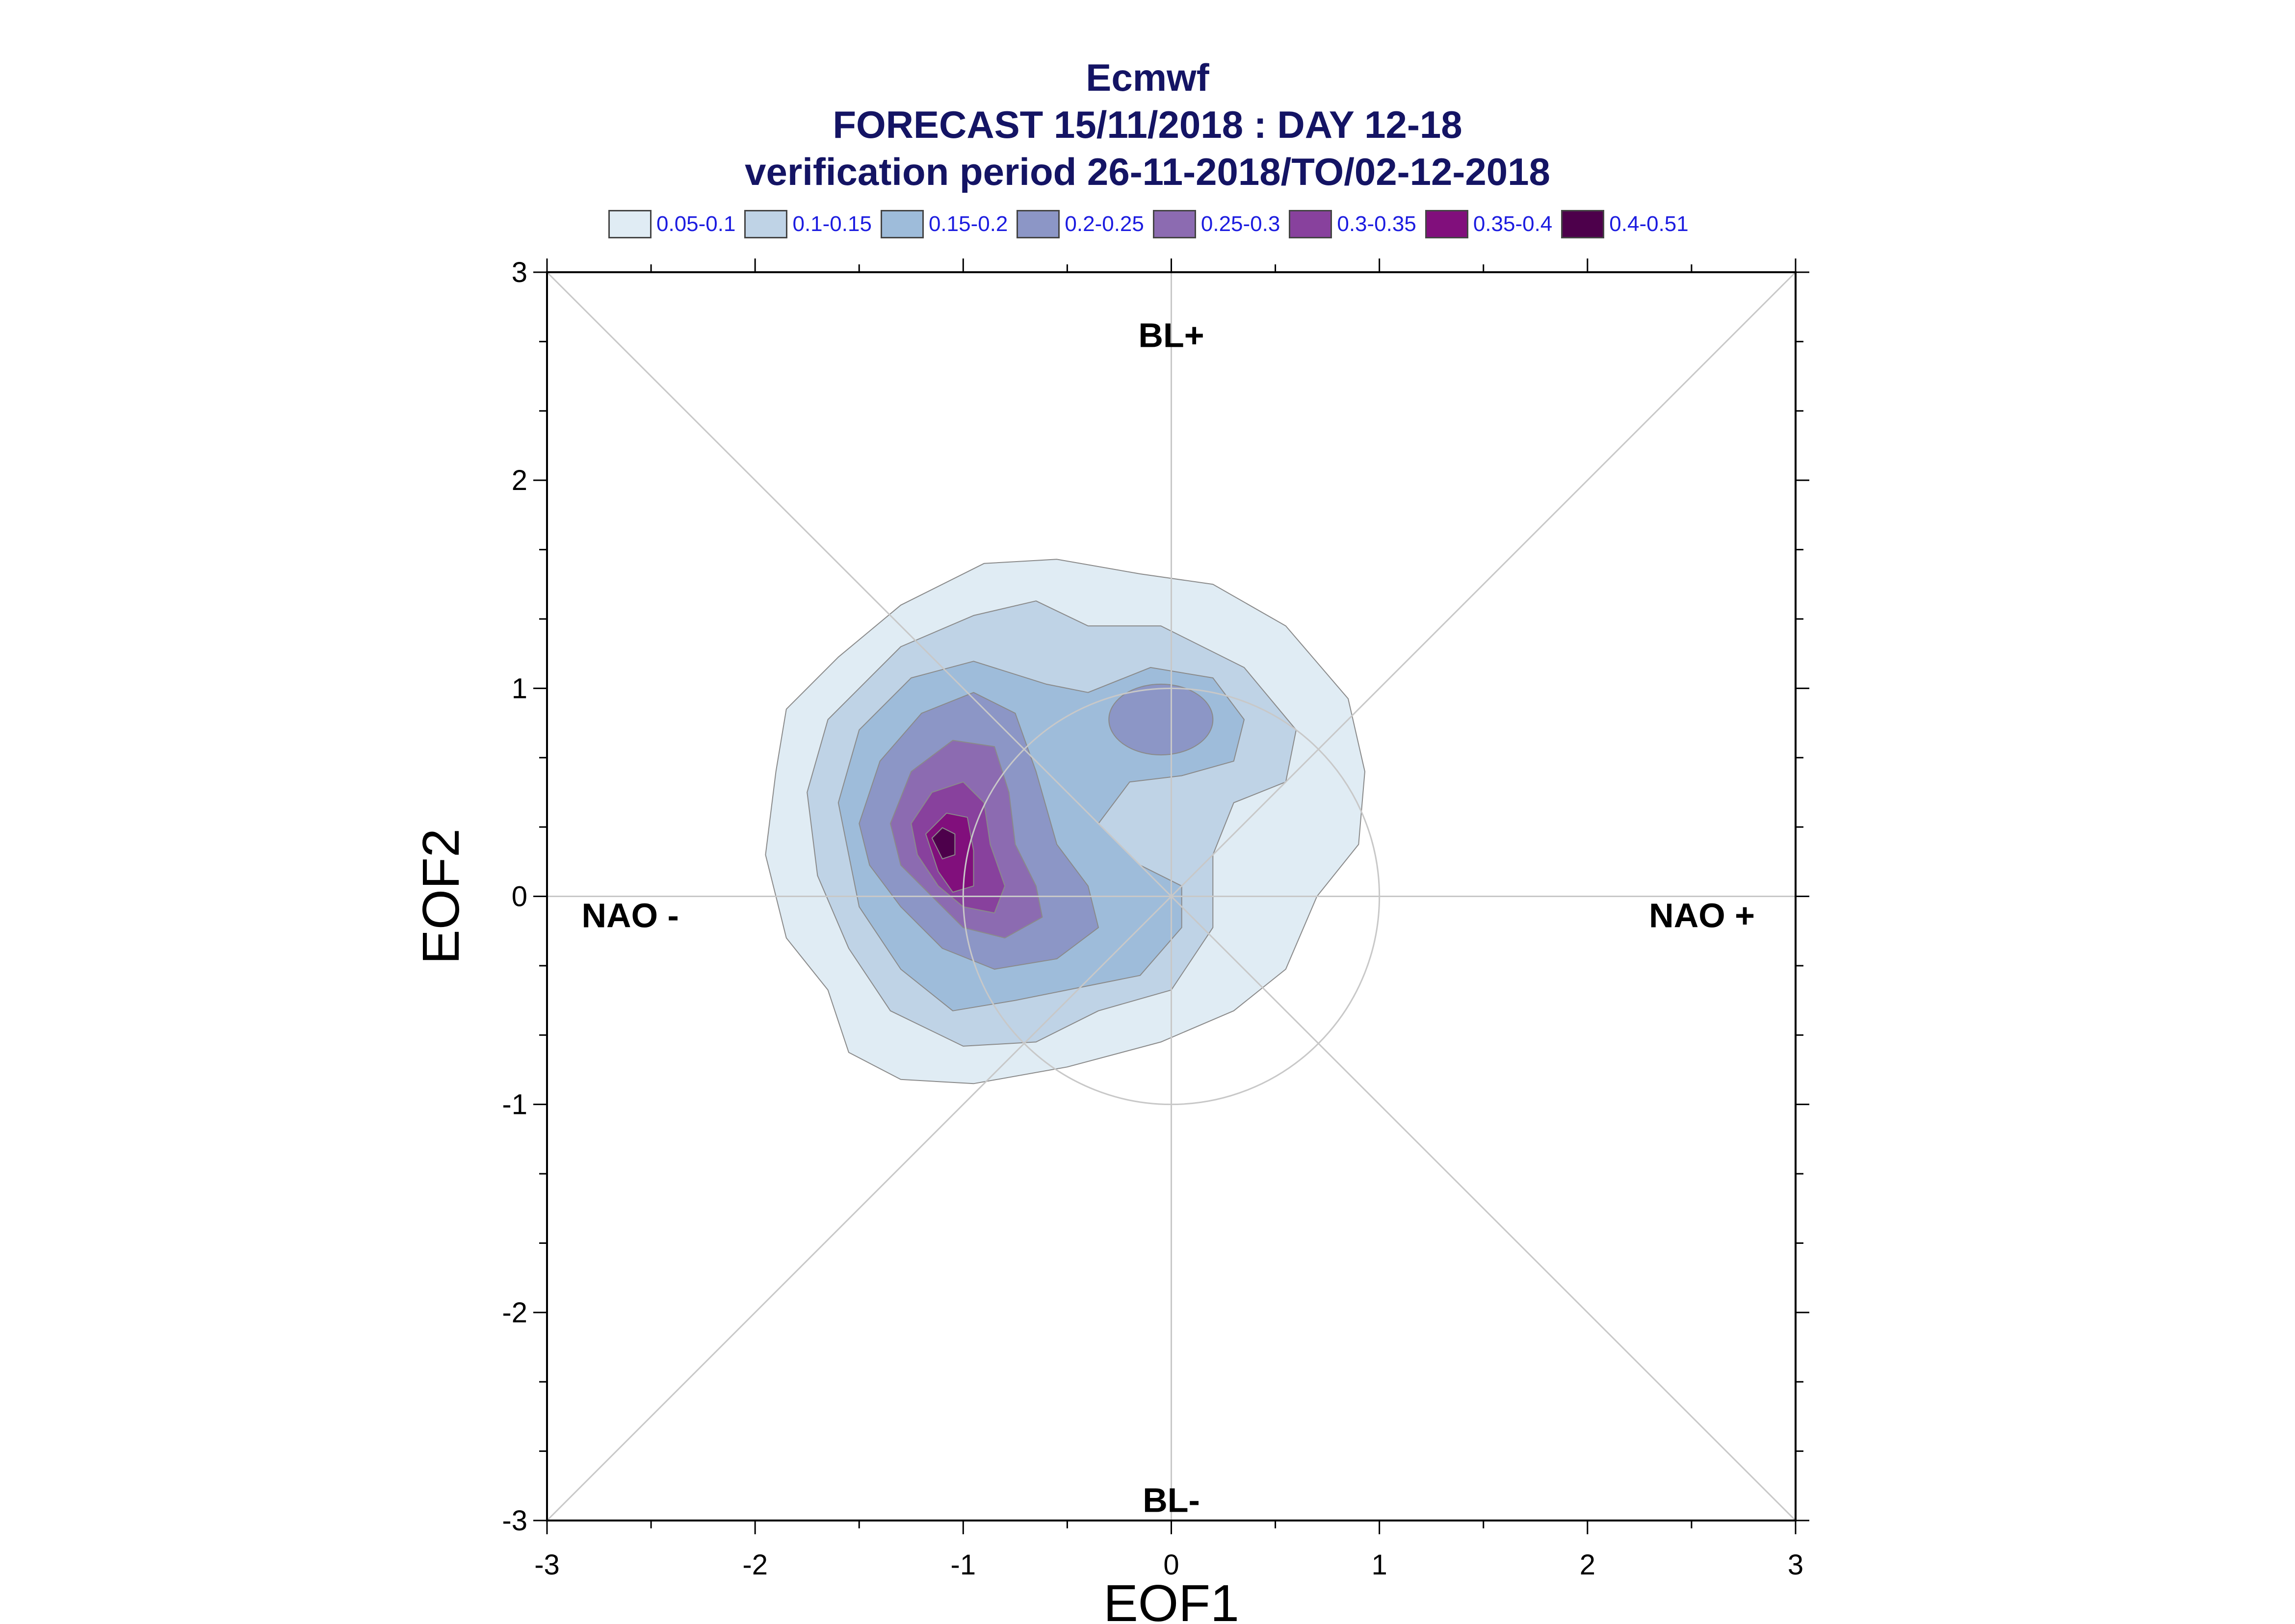  What do you see at coordinates (441, 896) in the screenshot?
I see `y-axis-title: EOF2` at bounding box center [441, 896].